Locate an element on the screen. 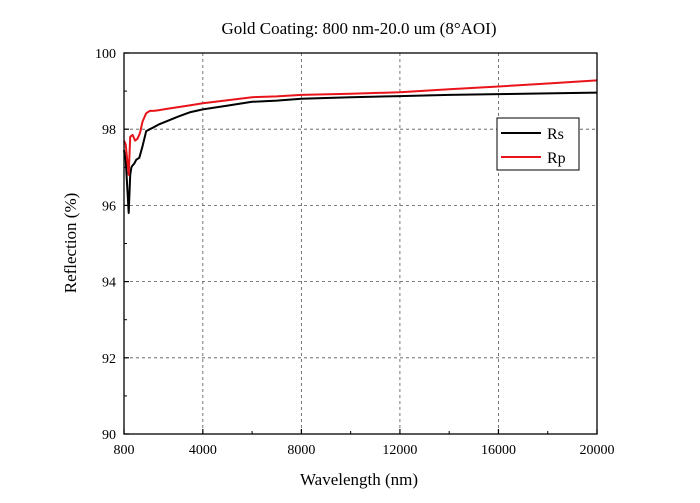 This screenshot has width=700, height=503. legend-box is located at coordinates (538, 144).